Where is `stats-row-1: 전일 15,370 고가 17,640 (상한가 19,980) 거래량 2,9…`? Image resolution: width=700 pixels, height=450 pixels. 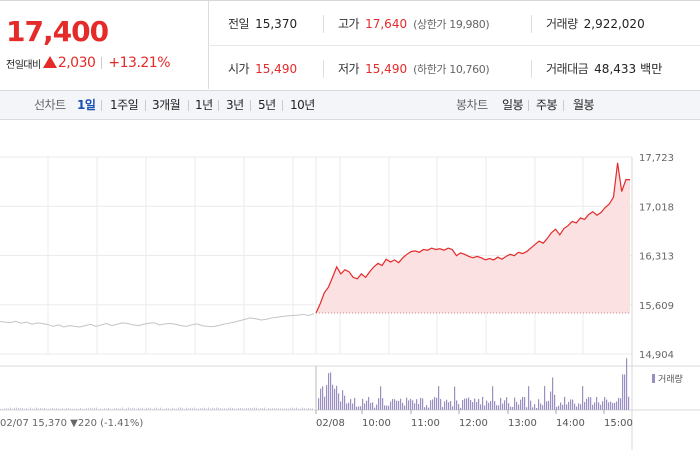
stats-row-1: 전일 15,370 고가 17,640 (상한가 19,980) 거래량 2,9… is located at coordinates (455, 23).